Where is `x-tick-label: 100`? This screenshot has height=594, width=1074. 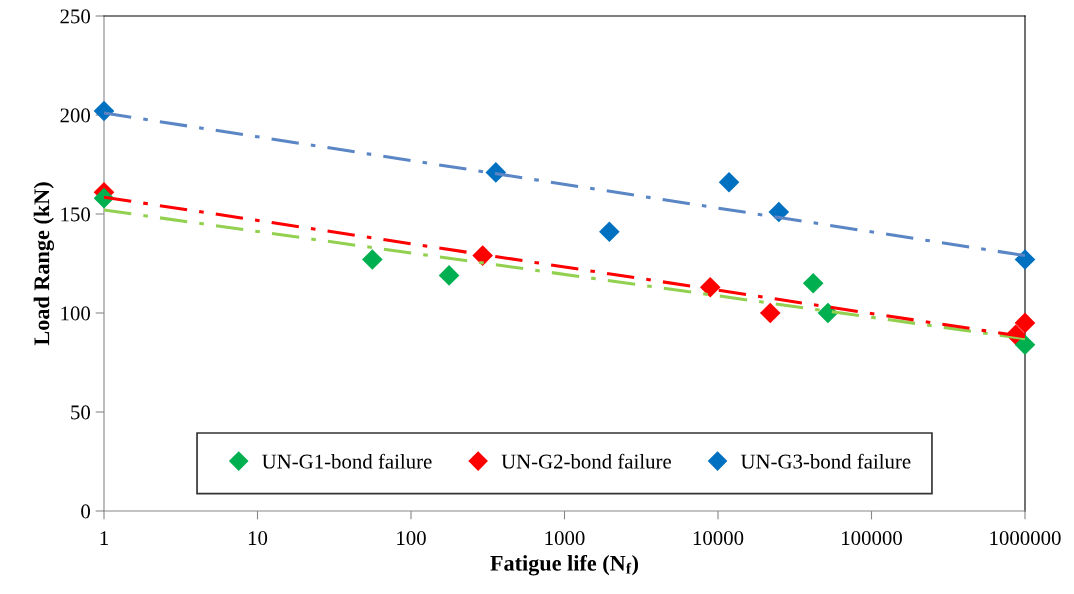
x-tick-label: 100 is located at coordinates (411, 538).